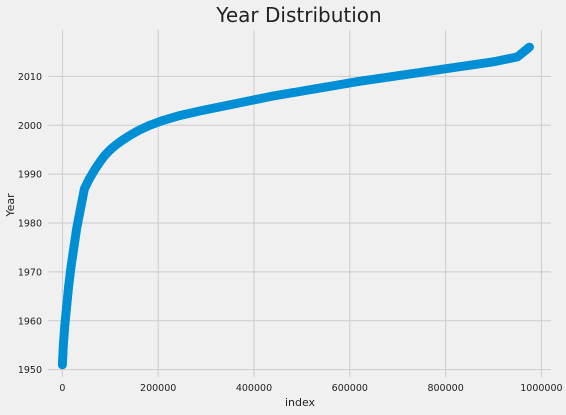 The height and width of the screenshot is (415, 566). Describe the element at coordinates (529, 47) in the screenshot. I see `data-point` at that location.